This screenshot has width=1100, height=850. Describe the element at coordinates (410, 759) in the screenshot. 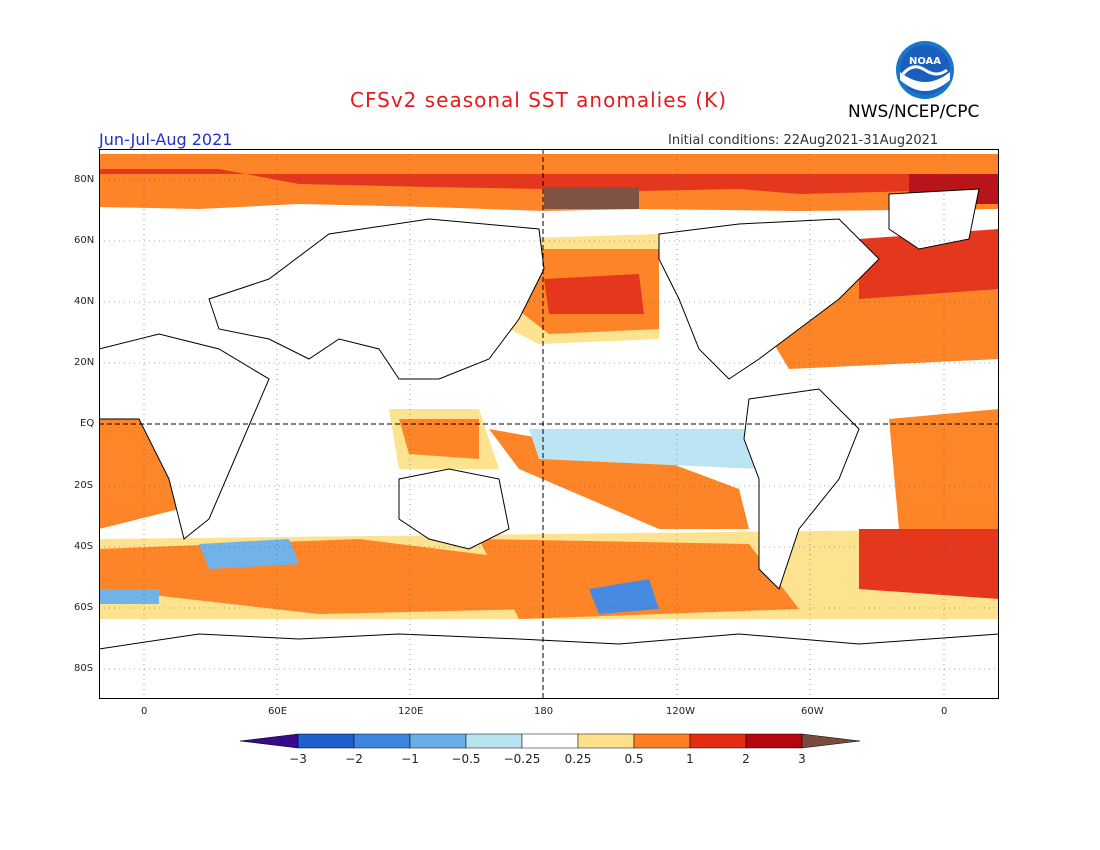

I see `colorbar-label: −1` at that location.